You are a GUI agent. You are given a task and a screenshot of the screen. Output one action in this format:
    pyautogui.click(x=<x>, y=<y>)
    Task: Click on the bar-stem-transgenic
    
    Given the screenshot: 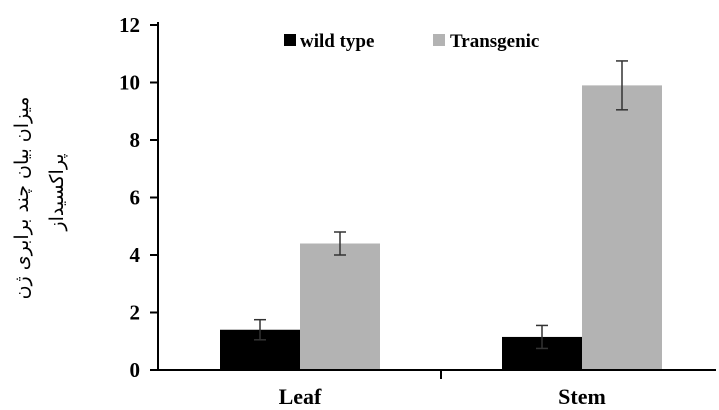 What is the action you would take?
    pyautogui.click(x=622, y=227)
    